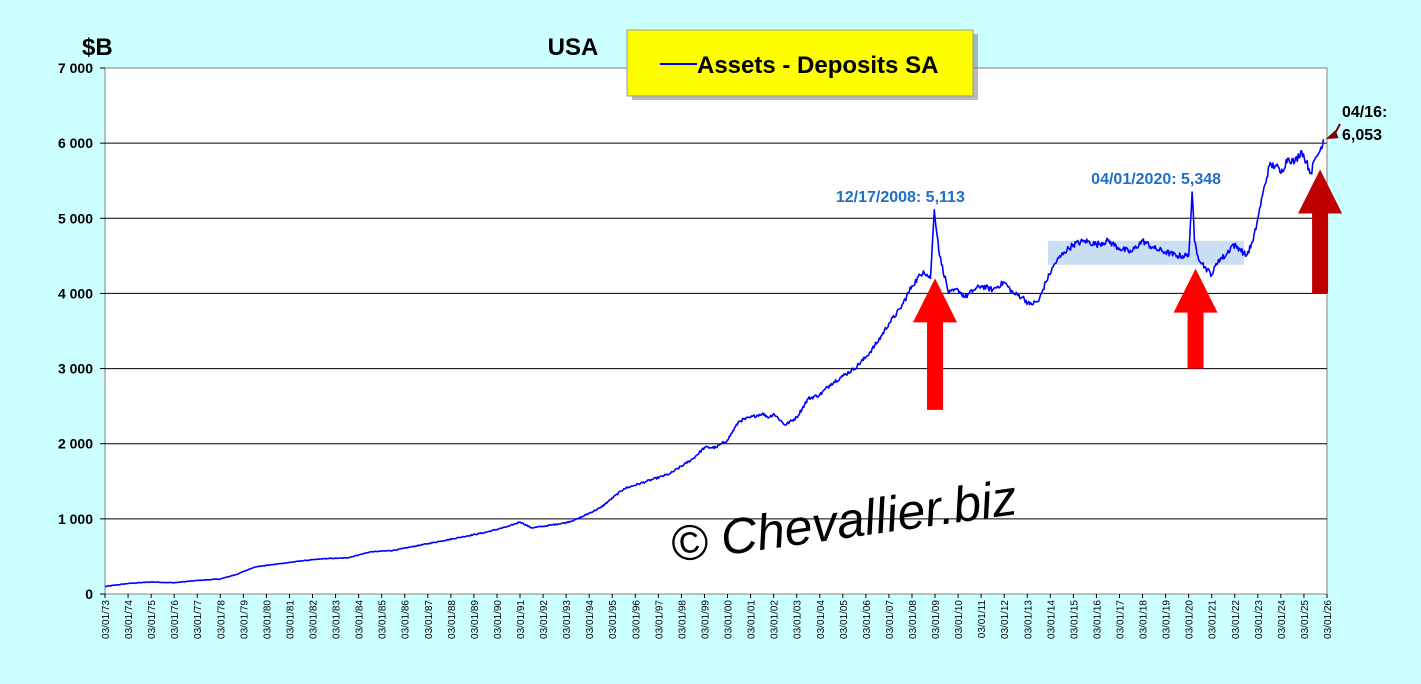 The height and width of the screenshot is (684, 1421). I want to click on x-tick-label: 03/01/97, so click(659, 619).